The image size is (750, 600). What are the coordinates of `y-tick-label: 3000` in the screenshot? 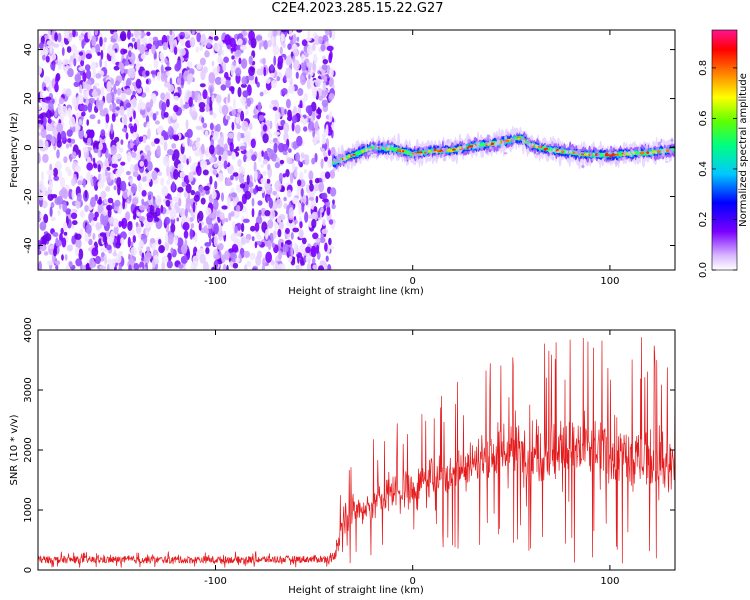 It's located at (28, 389).